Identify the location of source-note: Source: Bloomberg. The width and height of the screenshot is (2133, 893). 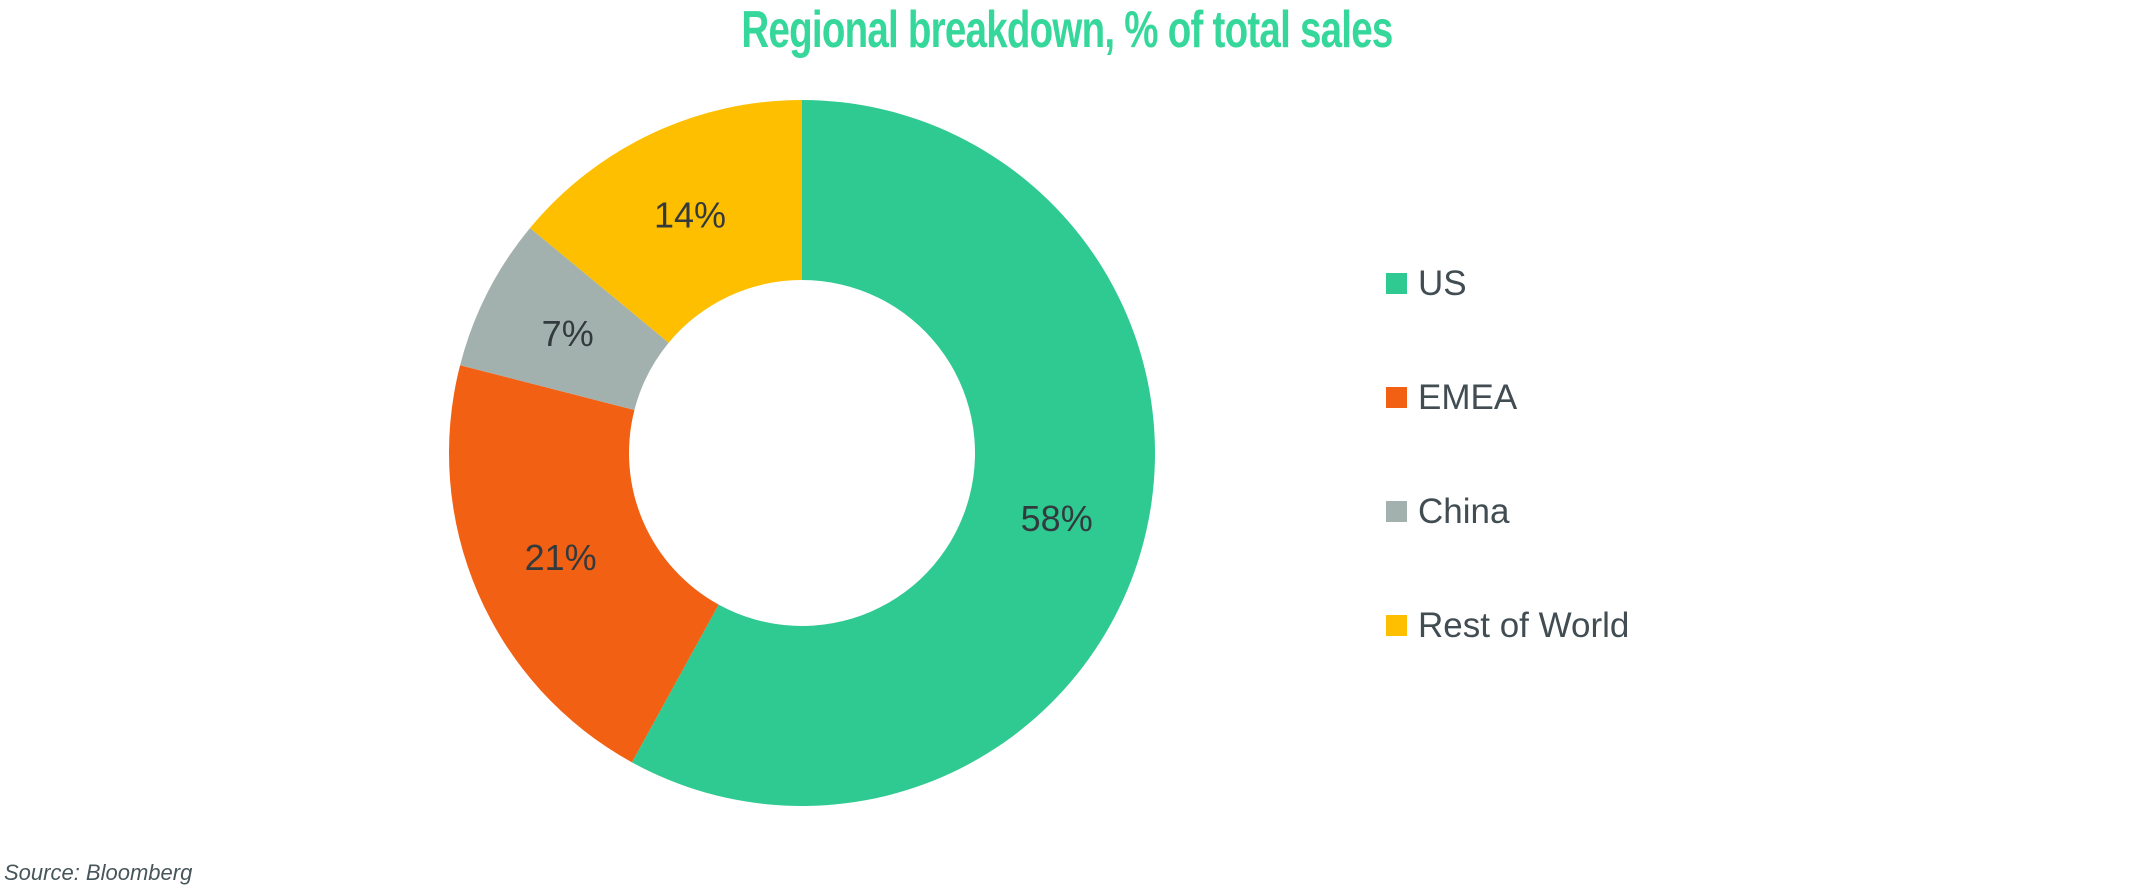
(98, 872).